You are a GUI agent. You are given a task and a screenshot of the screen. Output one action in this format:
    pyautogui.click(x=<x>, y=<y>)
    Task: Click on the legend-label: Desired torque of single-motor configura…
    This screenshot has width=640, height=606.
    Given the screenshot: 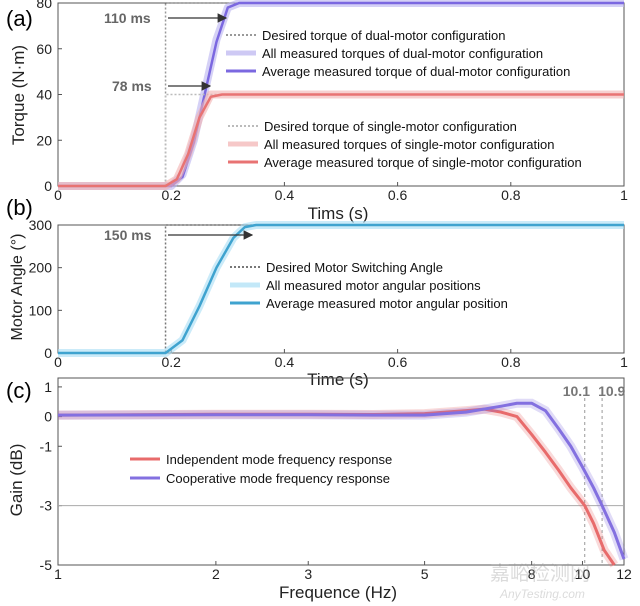 What is the action you would take?
    pyautogui.click(x=390, y=126)
    